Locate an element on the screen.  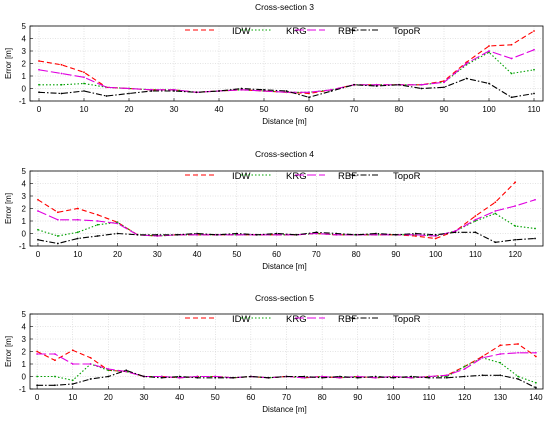
y-tick-label: 4 is located at coordinates (24, 184).